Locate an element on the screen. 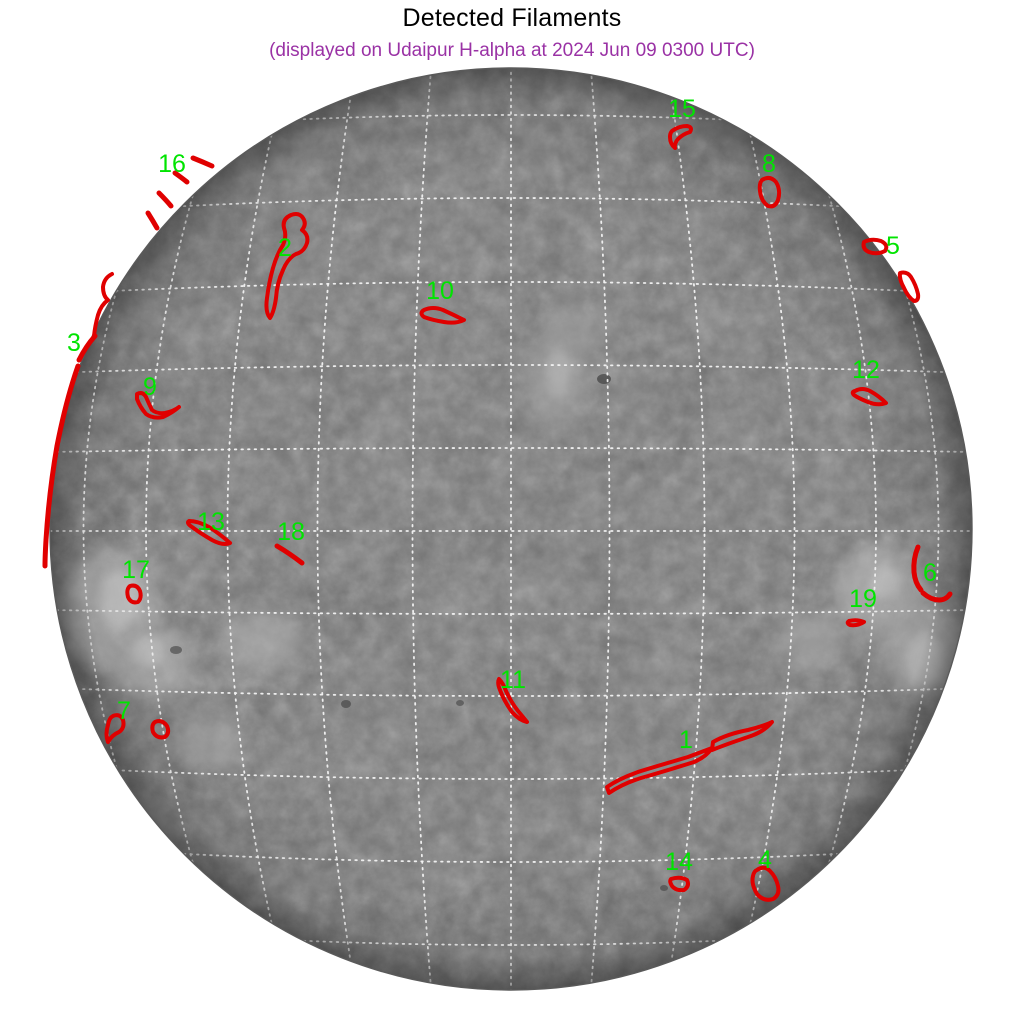 The height and width of the screenshot is (1024, 1024). filament-label-18: 18 is located at coordinates (291, 532).